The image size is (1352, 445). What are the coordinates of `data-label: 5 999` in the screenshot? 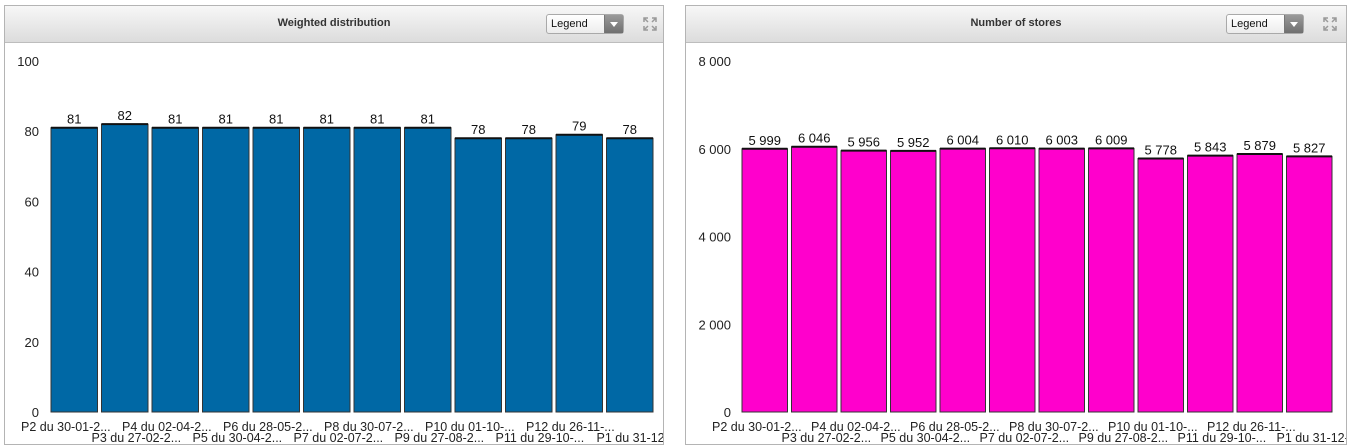 It's located at (764, 140).